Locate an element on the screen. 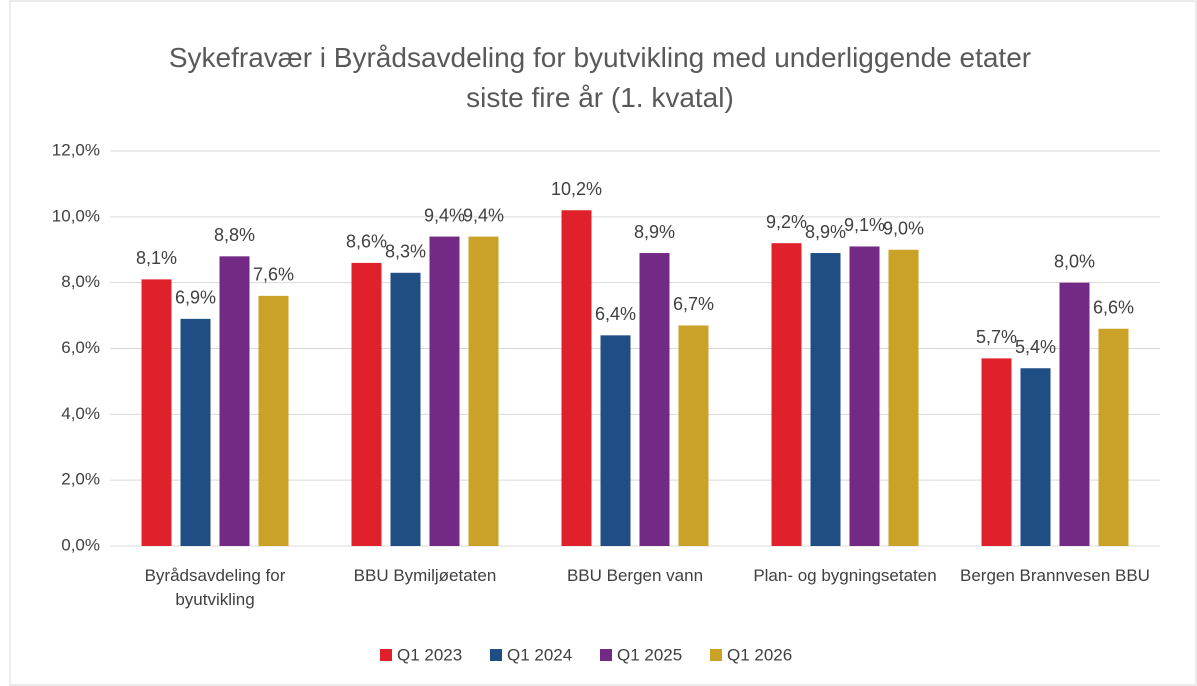 This screenshot has height=686, width=1197. y-tick-label: 4,0% is located at coordinates (80, 413).